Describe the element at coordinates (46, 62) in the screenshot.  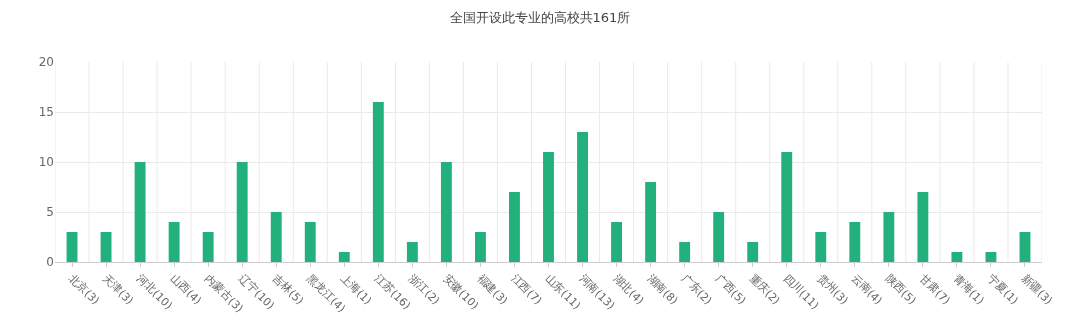
I see `y-tick-label: 20` at that location.